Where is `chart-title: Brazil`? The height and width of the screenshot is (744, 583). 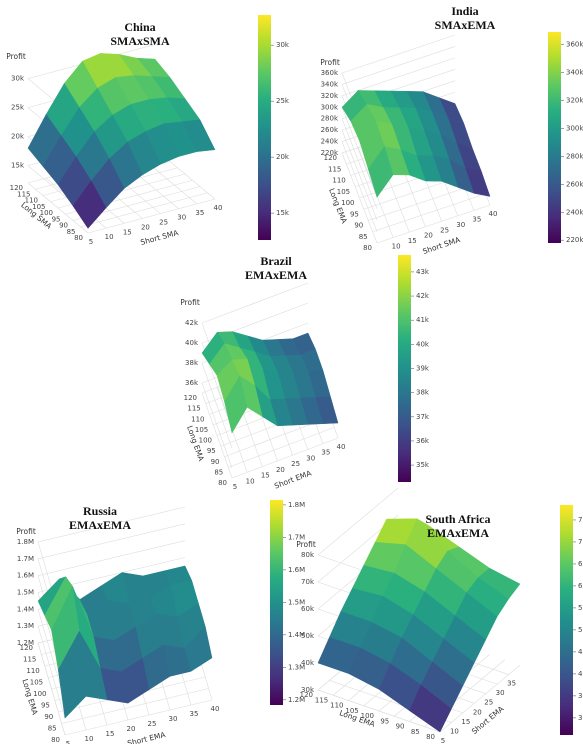 chart-title: Brazil is located at coordinates (276, 261).